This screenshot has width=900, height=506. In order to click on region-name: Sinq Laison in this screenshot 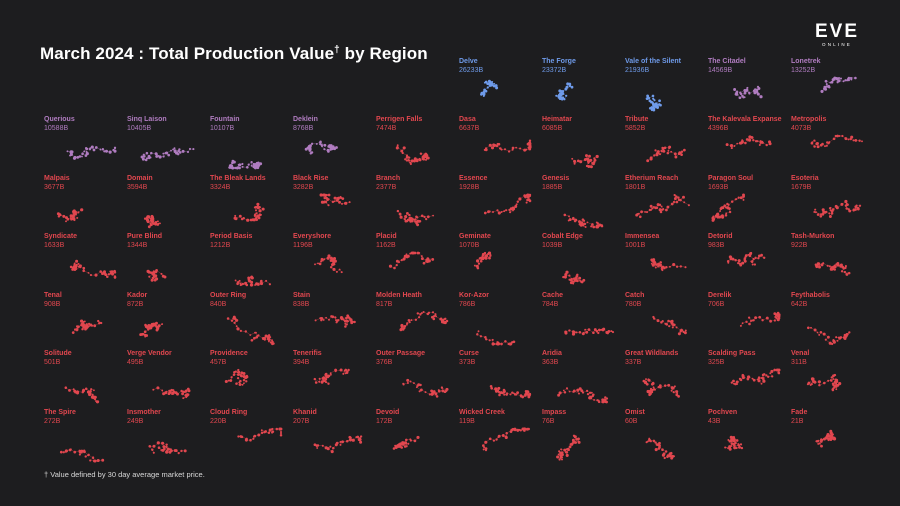, I will do `click(147, 119)`.